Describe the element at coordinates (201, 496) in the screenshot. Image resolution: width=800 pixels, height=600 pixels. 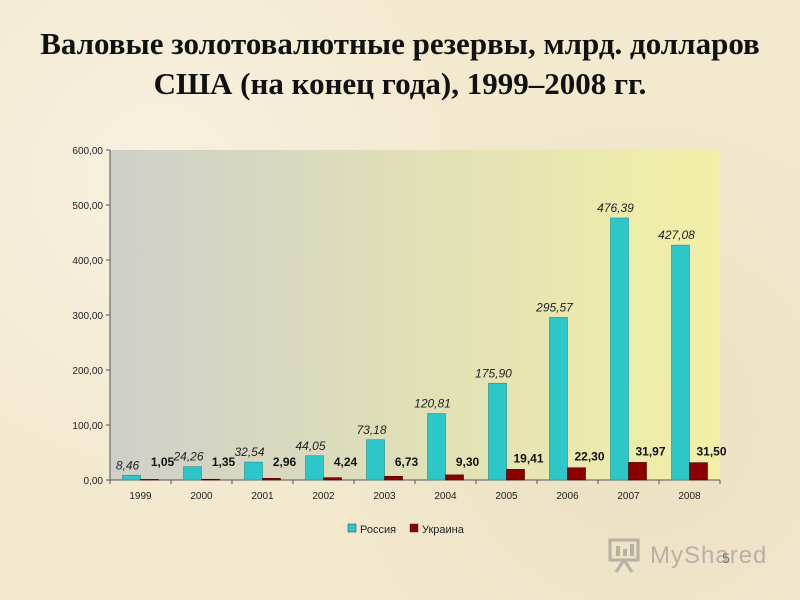
I see `x-tick-label: 2000` at that location.